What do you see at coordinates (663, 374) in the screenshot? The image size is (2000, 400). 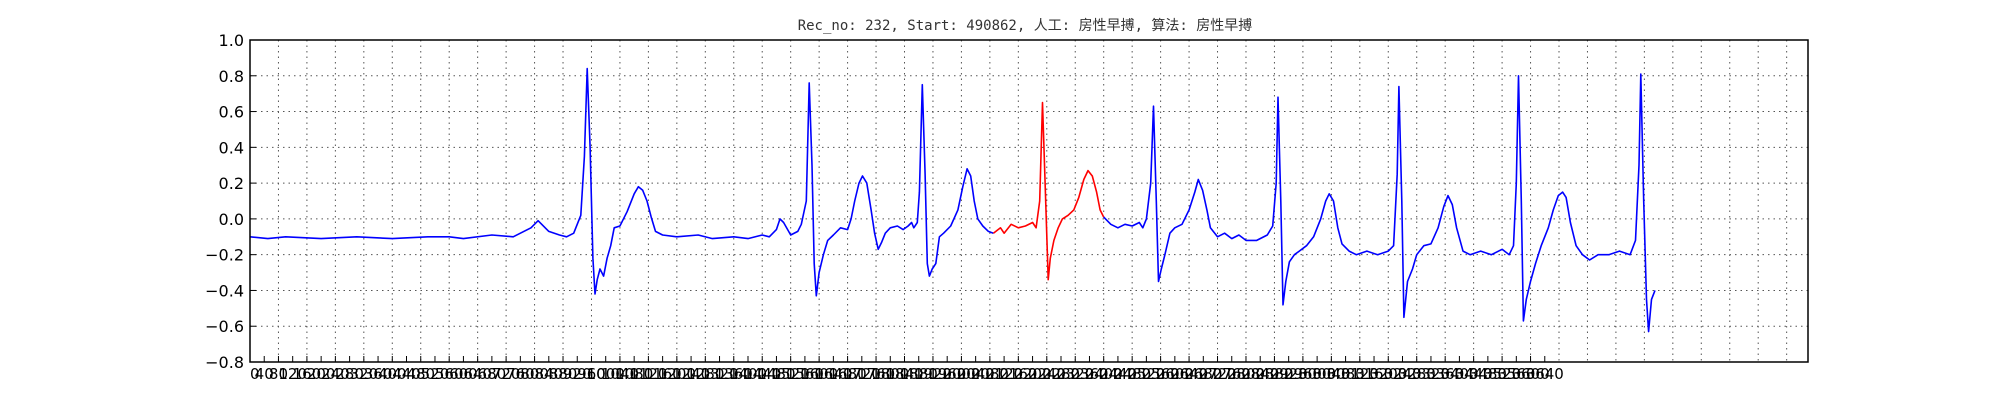 I see `x-tick-label: 1160` at bounding box center [663, 374].